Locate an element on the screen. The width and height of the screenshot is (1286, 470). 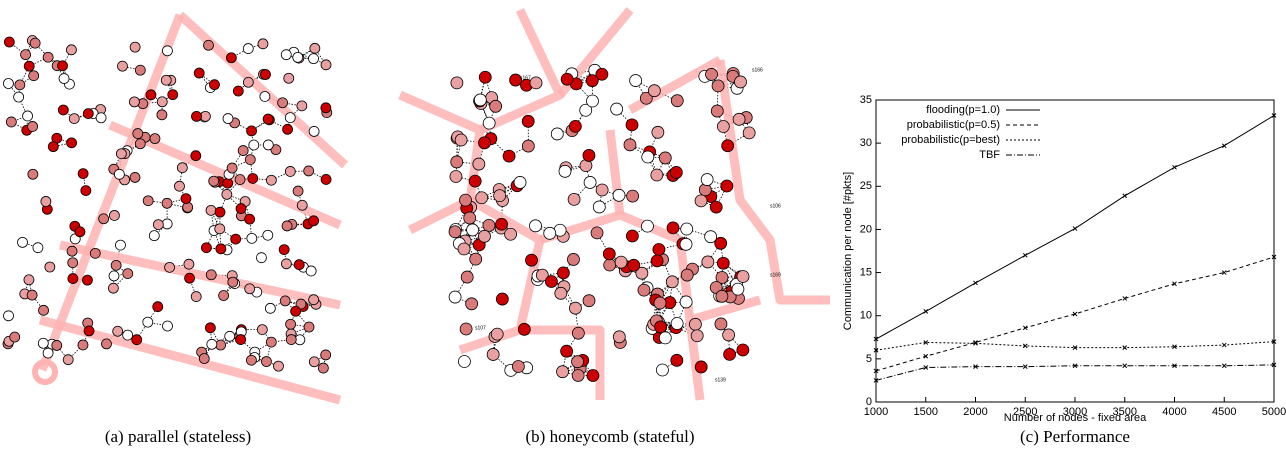
x-axis-label: Number of nodes - fixed area is located at coordinates (1075, 418).